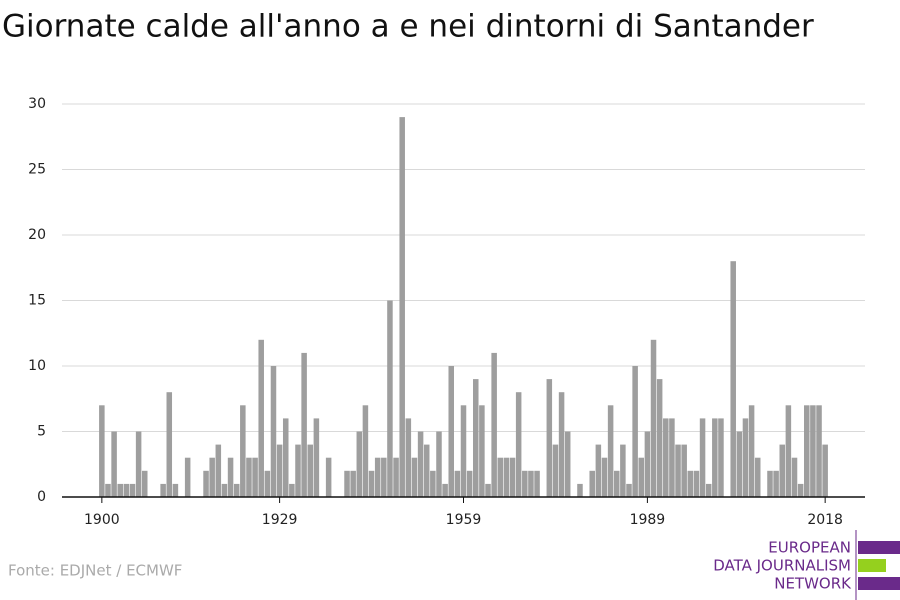  What do you see at coordinates (37, 301) in the screenshot?
I see `y-tick-label: 15` at bounding box center [37, 301].